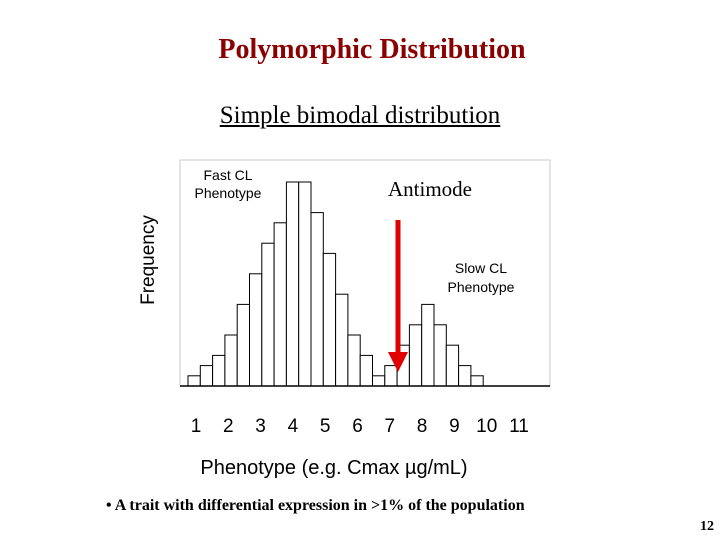 The height and width of the screenshot is (540, 720). Describe the element at coordinates (481, 277) in the screenshot. I see `slow-cl-phenotype-annotation: Slow CL Phenotype` at that location.